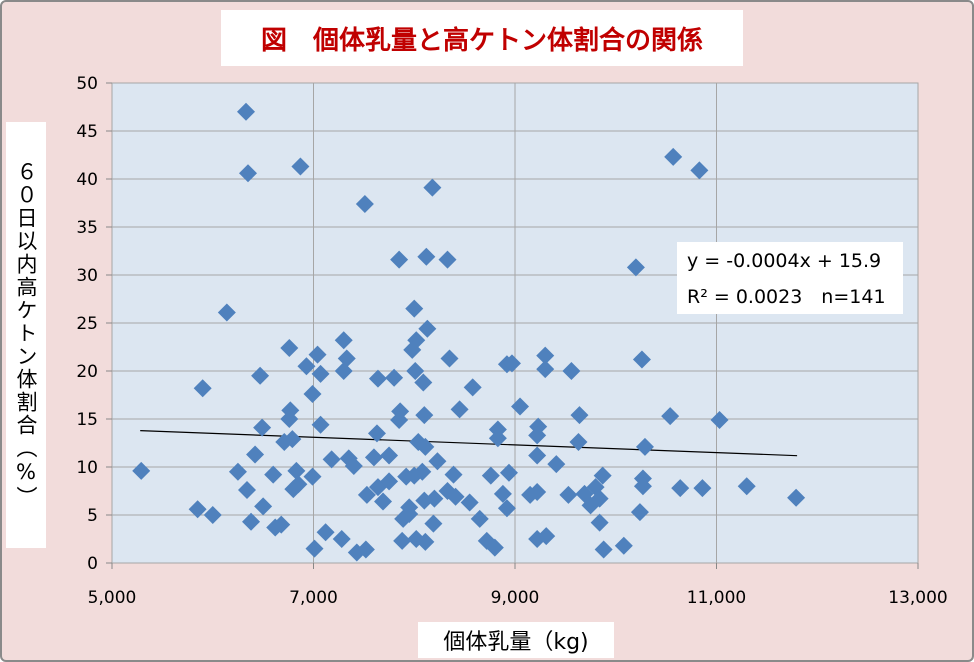 The image size is (974, 662). Describe the element at coordinates (87, 132) in the screenshot. I see `y-tick-label: 45` at that location.